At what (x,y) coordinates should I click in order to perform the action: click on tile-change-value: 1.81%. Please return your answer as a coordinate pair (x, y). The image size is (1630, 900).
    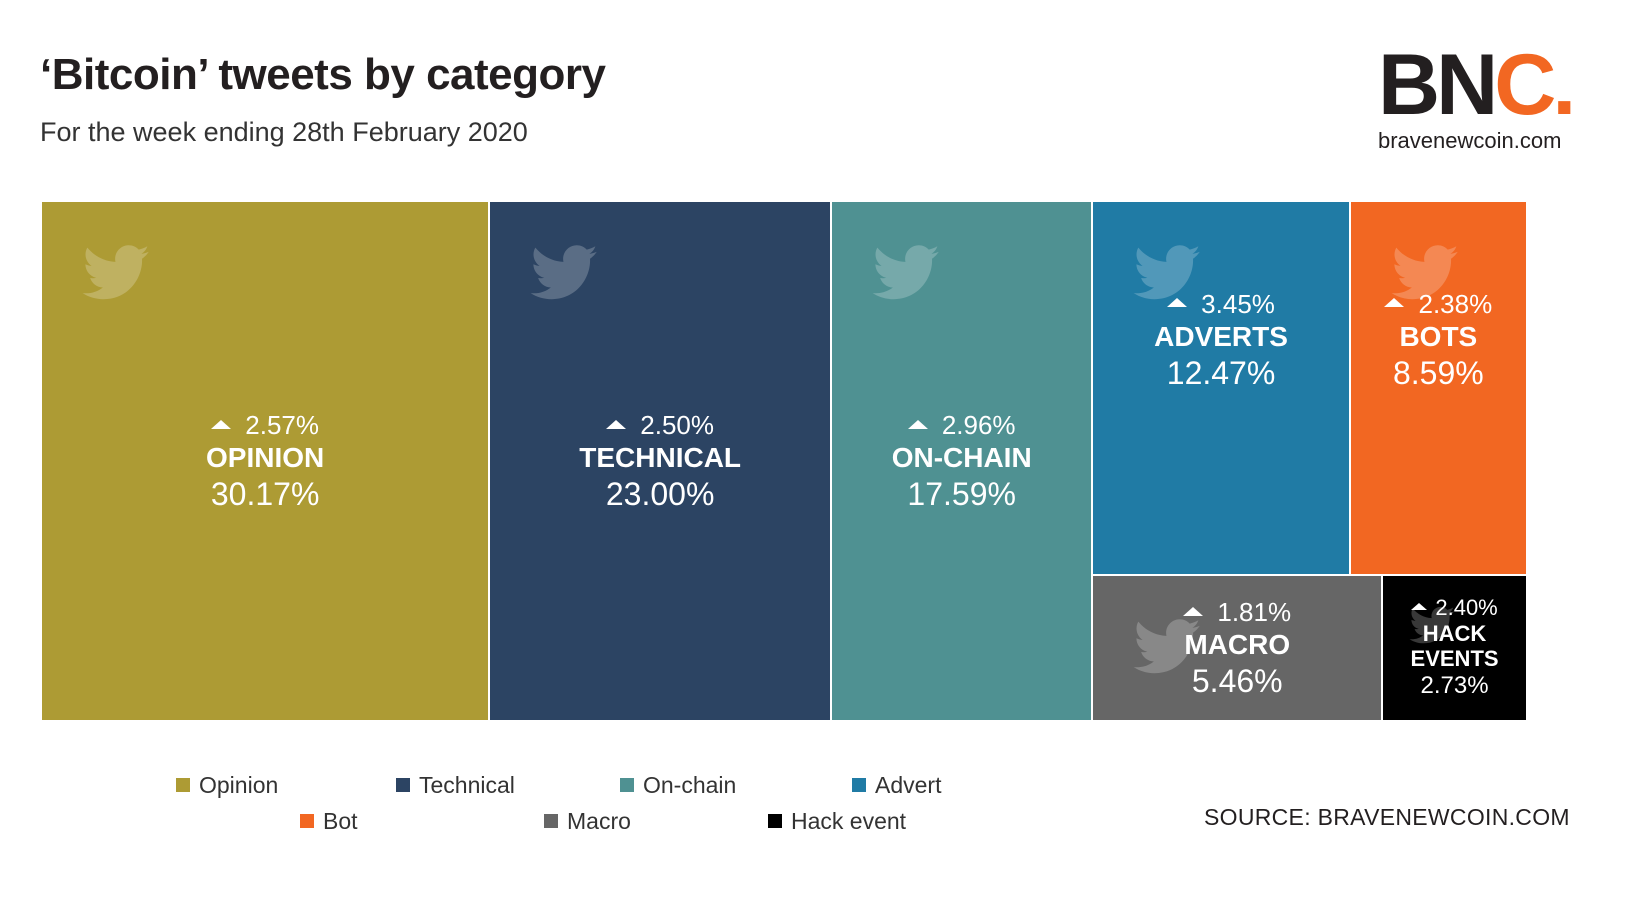
    Looking at the image, I should click on (1254, 612).